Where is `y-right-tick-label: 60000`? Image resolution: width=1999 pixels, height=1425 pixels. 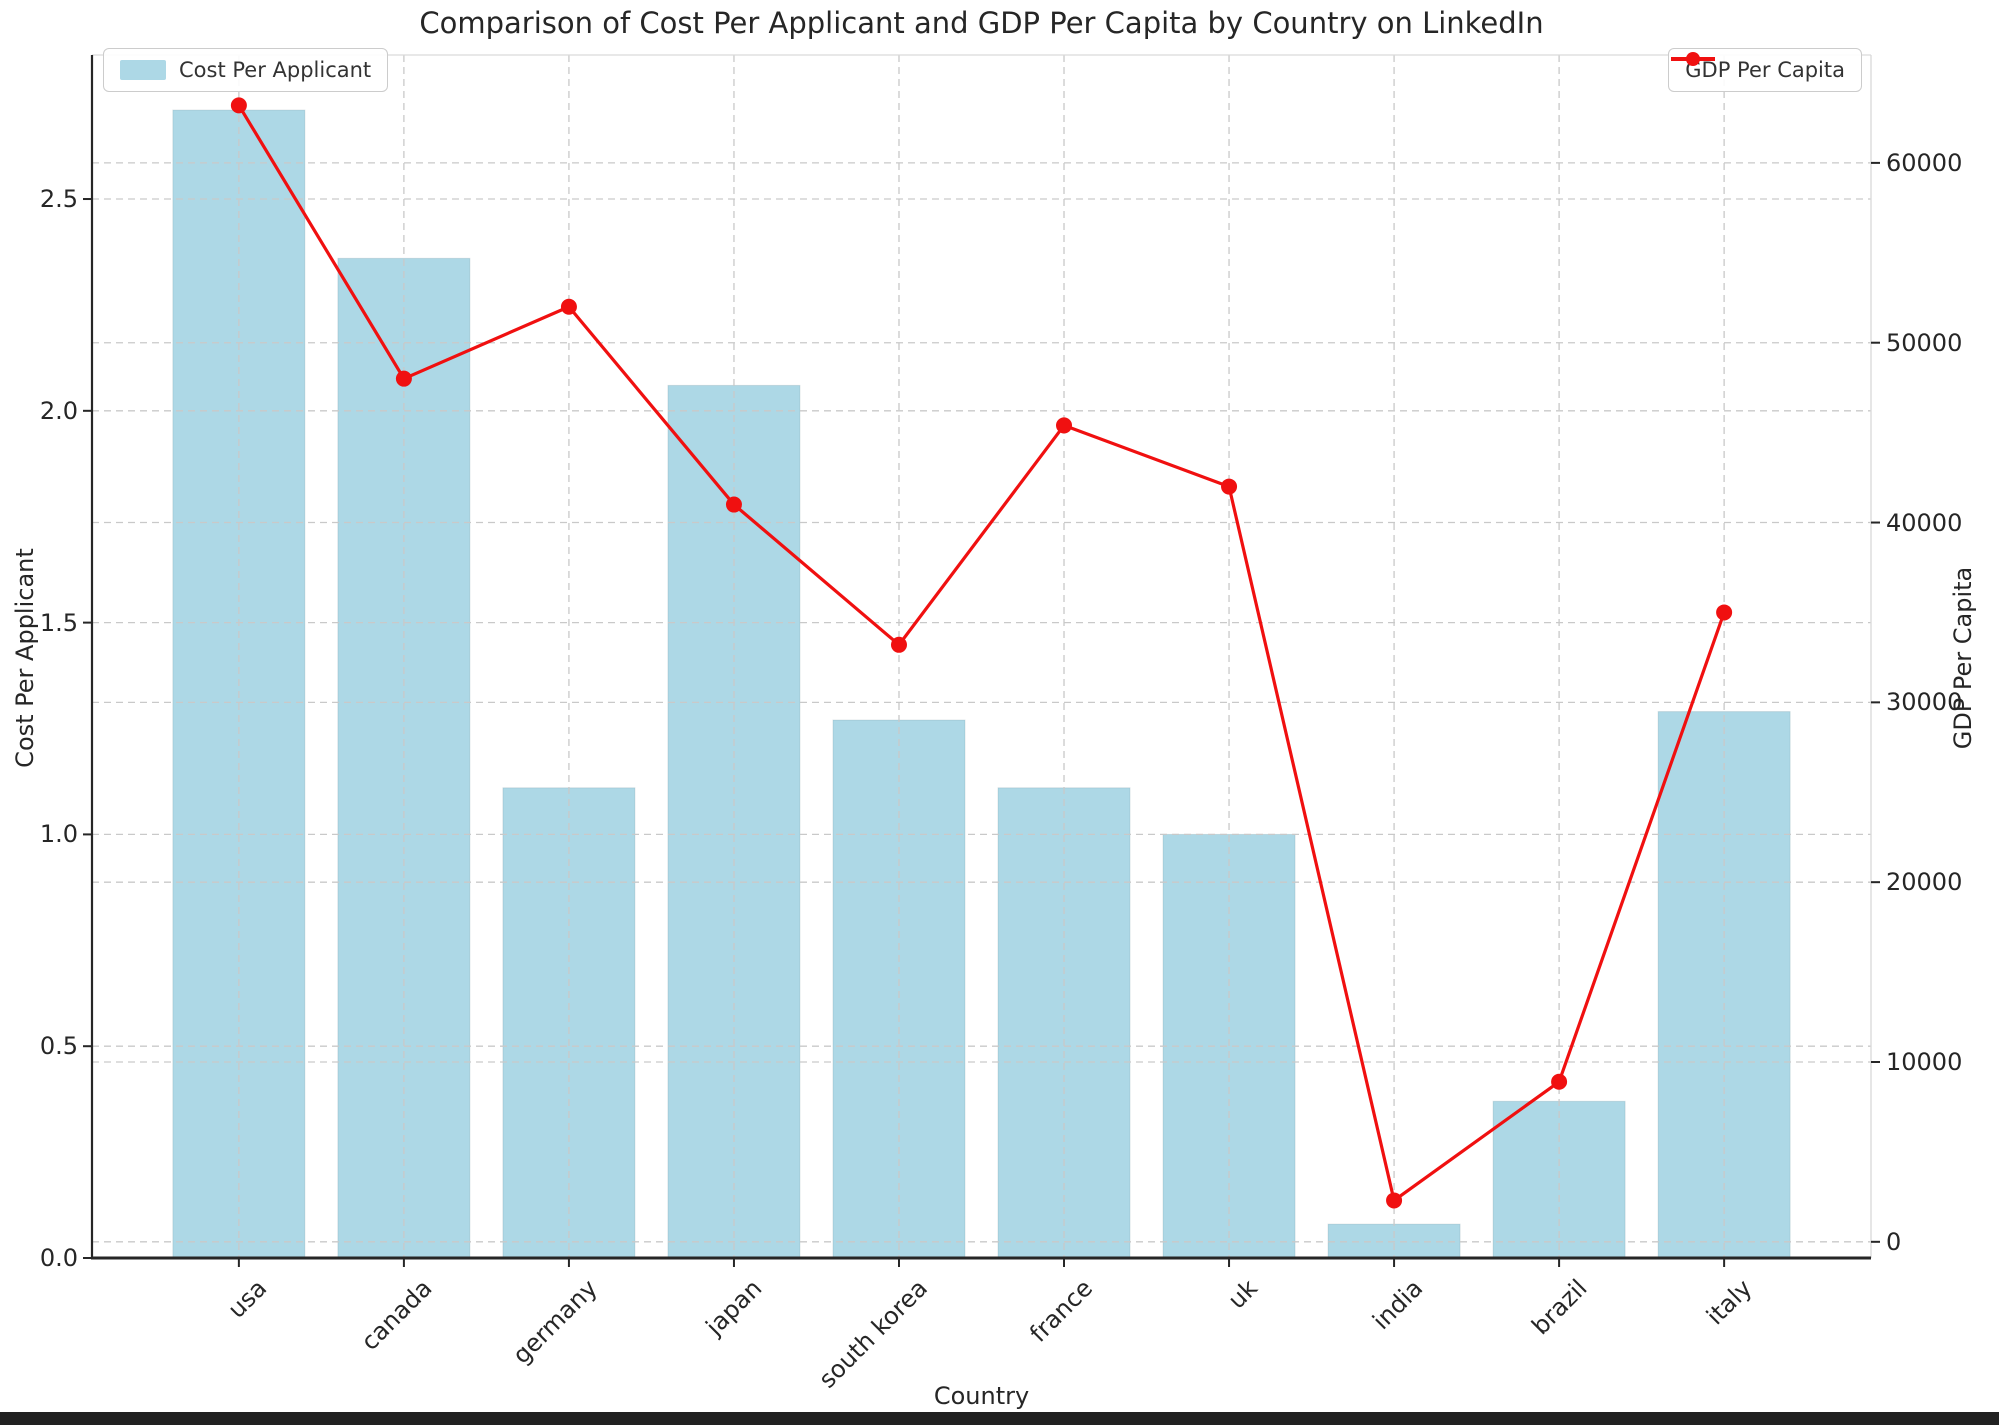 y-right-tick-label: 60000 is located at coordinates (1924, 162).